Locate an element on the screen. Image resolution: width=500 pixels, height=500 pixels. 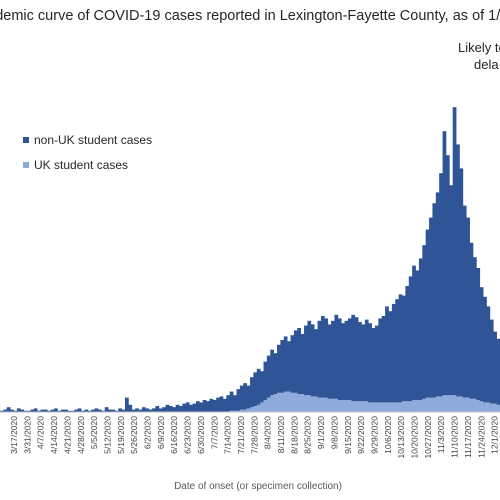
x-tick-label: 8/11/2020 is located at coordinates (281, 434).